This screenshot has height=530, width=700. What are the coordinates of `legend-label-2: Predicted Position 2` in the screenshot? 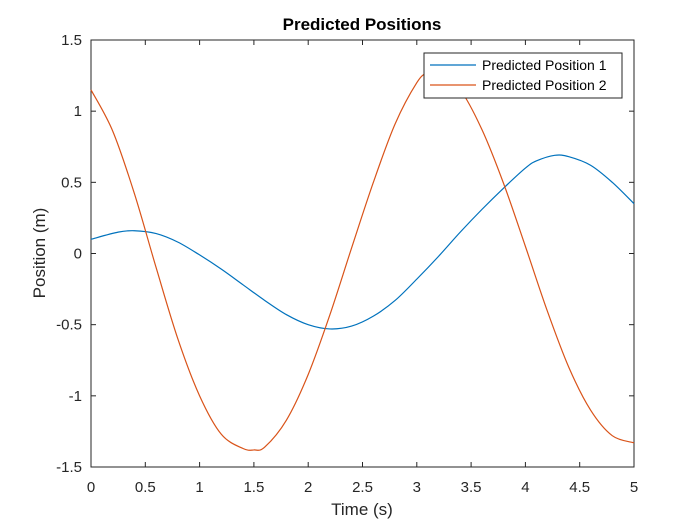 It's located at (544, 85).